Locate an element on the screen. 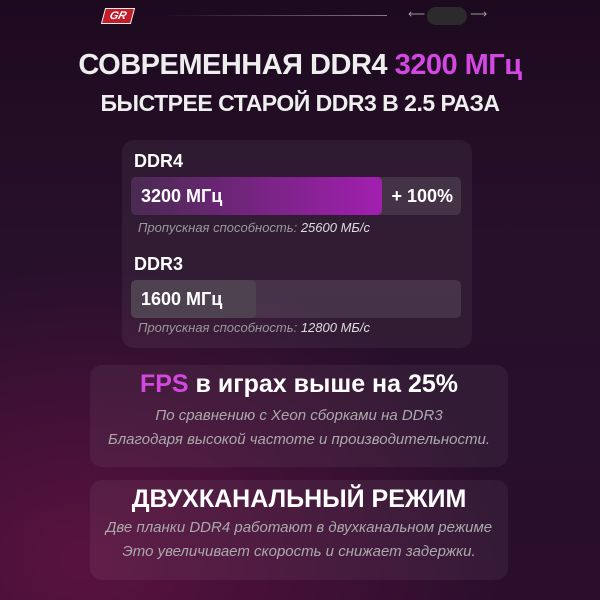 Image resolution: width=600 pixels, height=600 pixels. ddr3-bar-fill is located at coordinates (194, 299).